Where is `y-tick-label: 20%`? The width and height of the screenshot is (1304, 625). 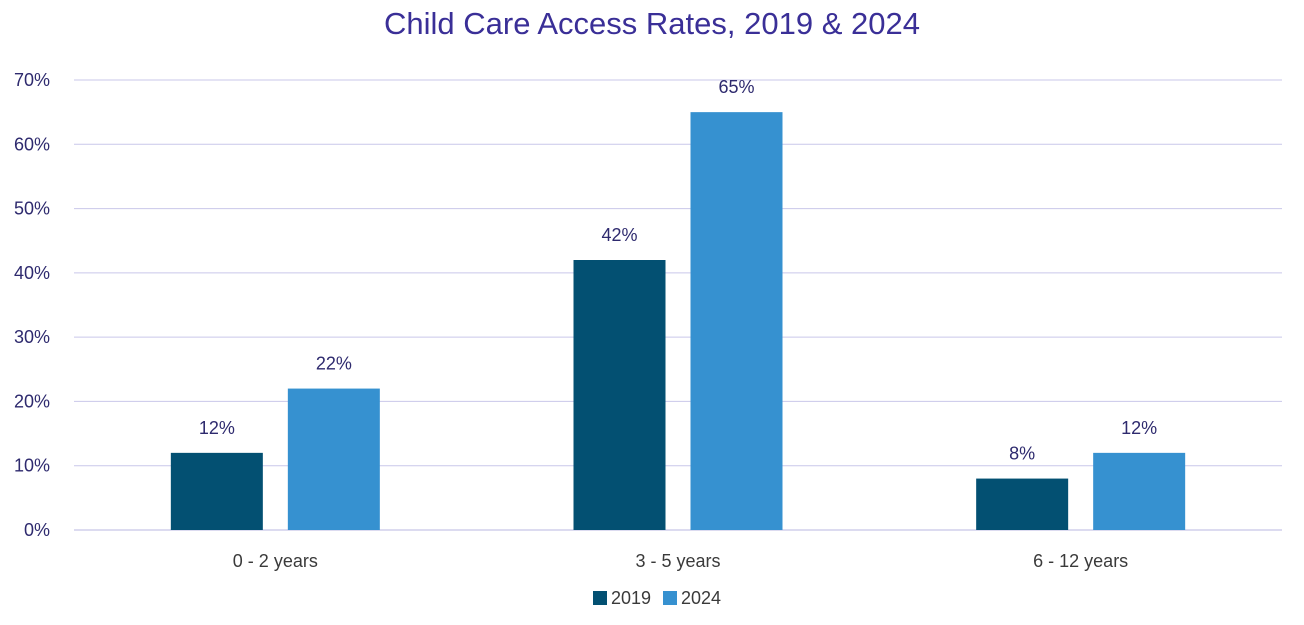 y-tick-label: 20% is located at coordinates (32, 401).